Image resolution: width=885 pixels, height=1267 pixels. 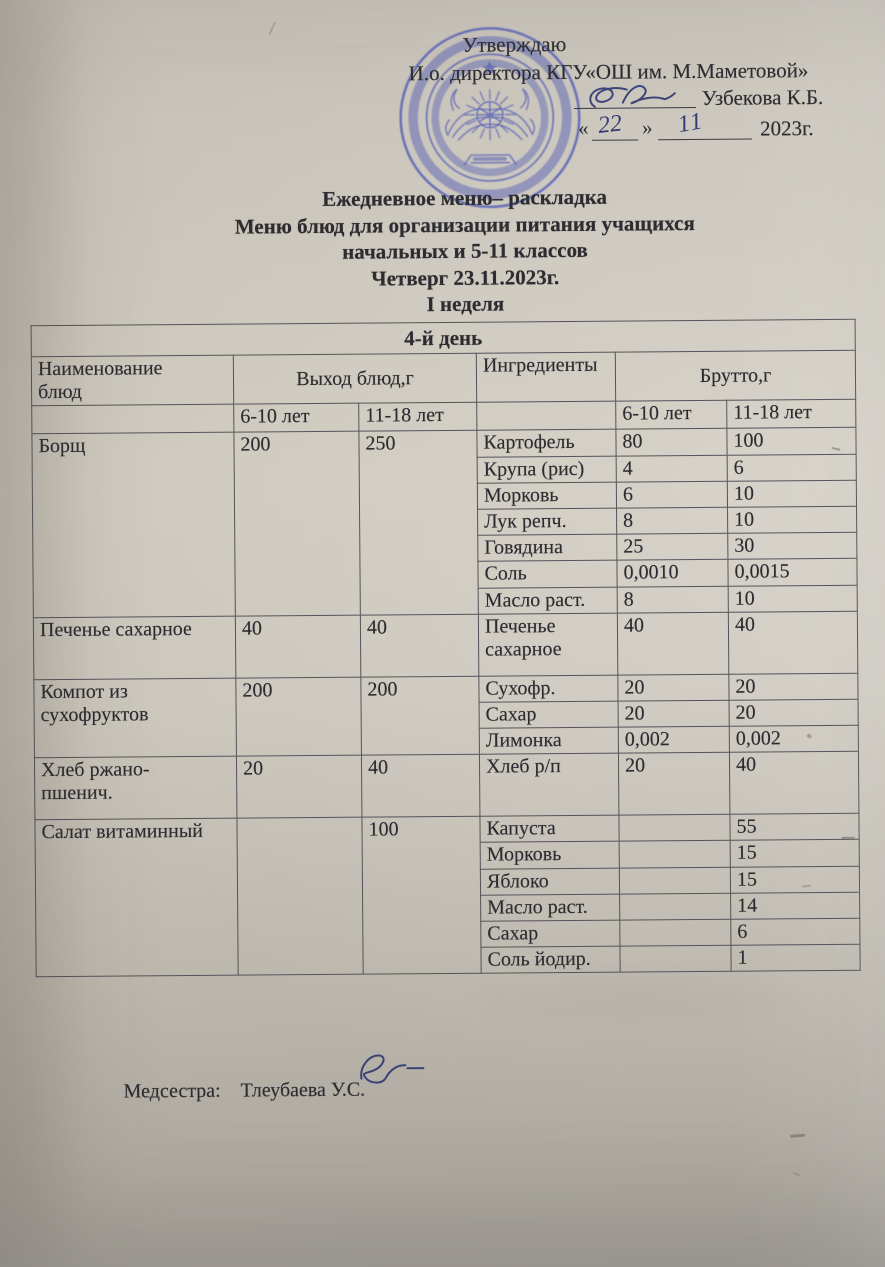 What do you see at coordinates (546, 443) in the screenshot?
I see `ingredient-name-cell: Картофель` at bounding box center [546, 443].